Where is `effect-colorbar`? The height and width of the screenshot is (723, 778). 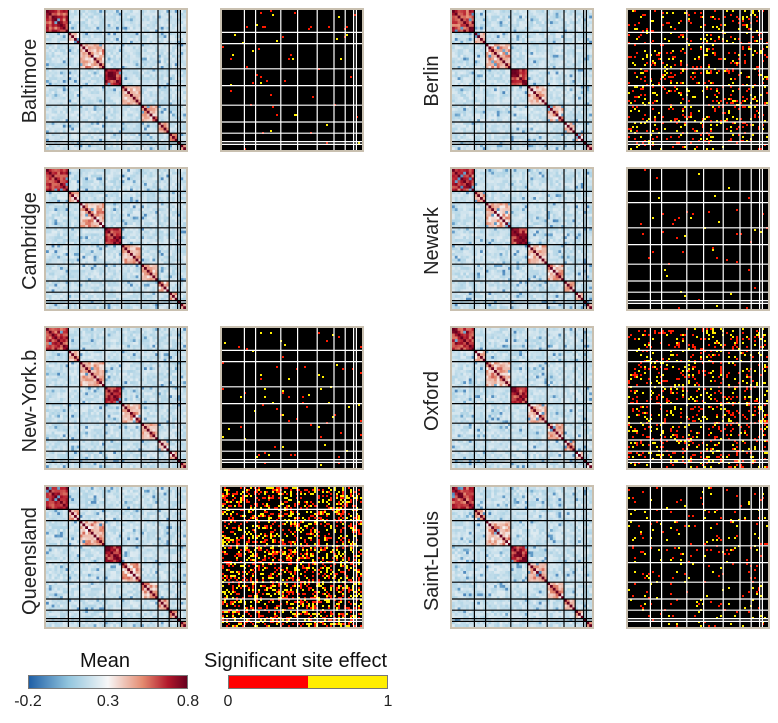
effect-colorbar is located at coordinates (308, 682).